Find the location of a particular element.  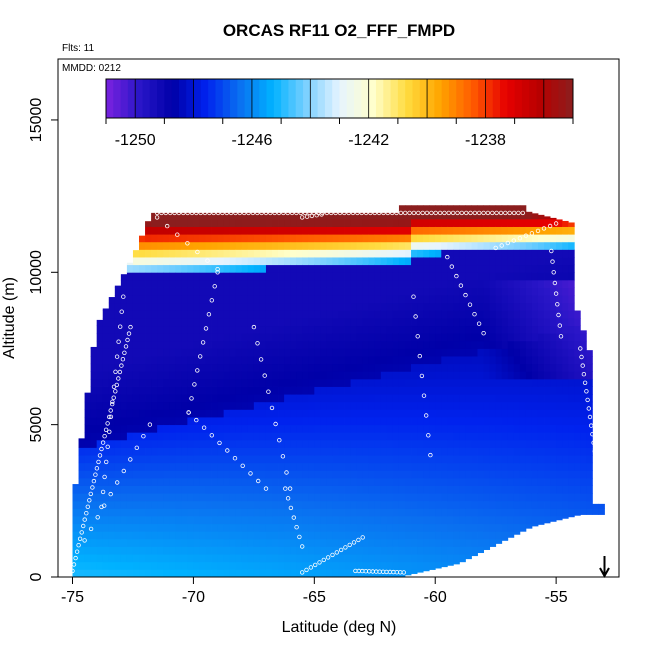

x-axis: -75 -70 -65 -60 -55 is located at coordinates (314, 591).